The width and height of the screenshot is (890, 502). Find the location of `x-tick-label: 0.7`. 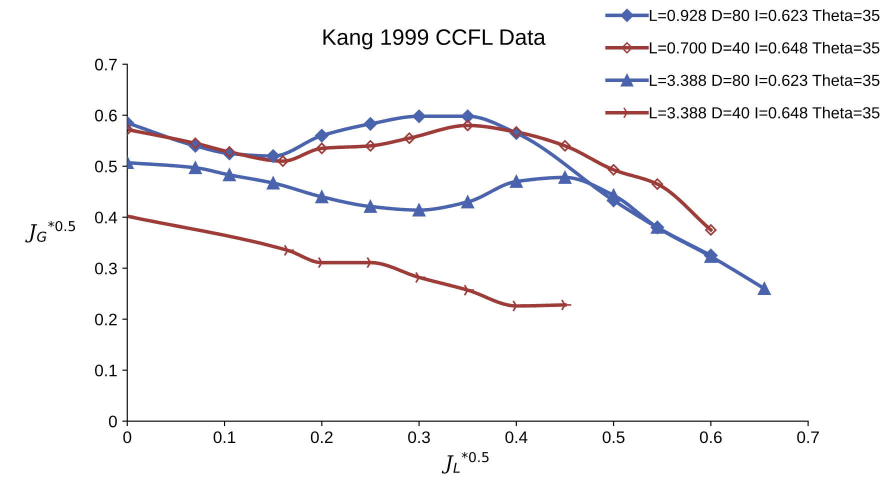

x-tick-label: 0.7 is located at coordinates (808, 437).